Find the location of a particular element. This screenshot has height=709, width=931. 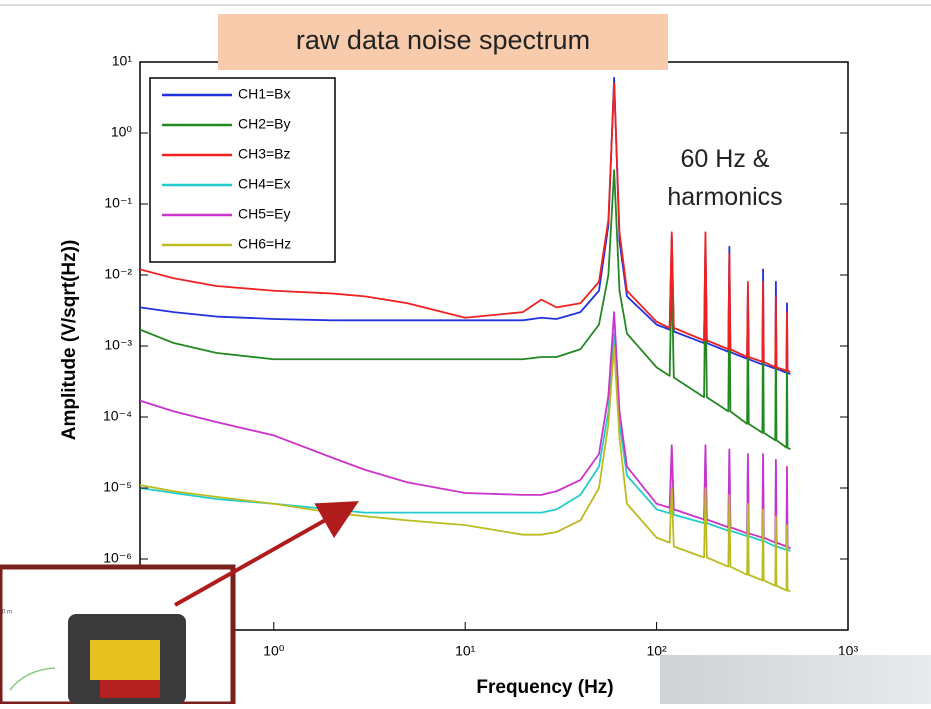

x-tick-label: 10¹ is located at coordinates (465, 651).